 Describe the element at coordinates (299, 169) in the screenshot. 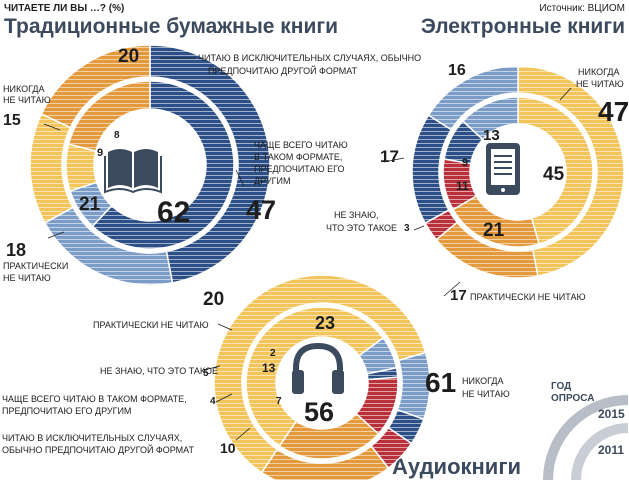

I see `paper-regular-label-3: ПРЕДПОЧИТАЮ ЕГО` at that location.